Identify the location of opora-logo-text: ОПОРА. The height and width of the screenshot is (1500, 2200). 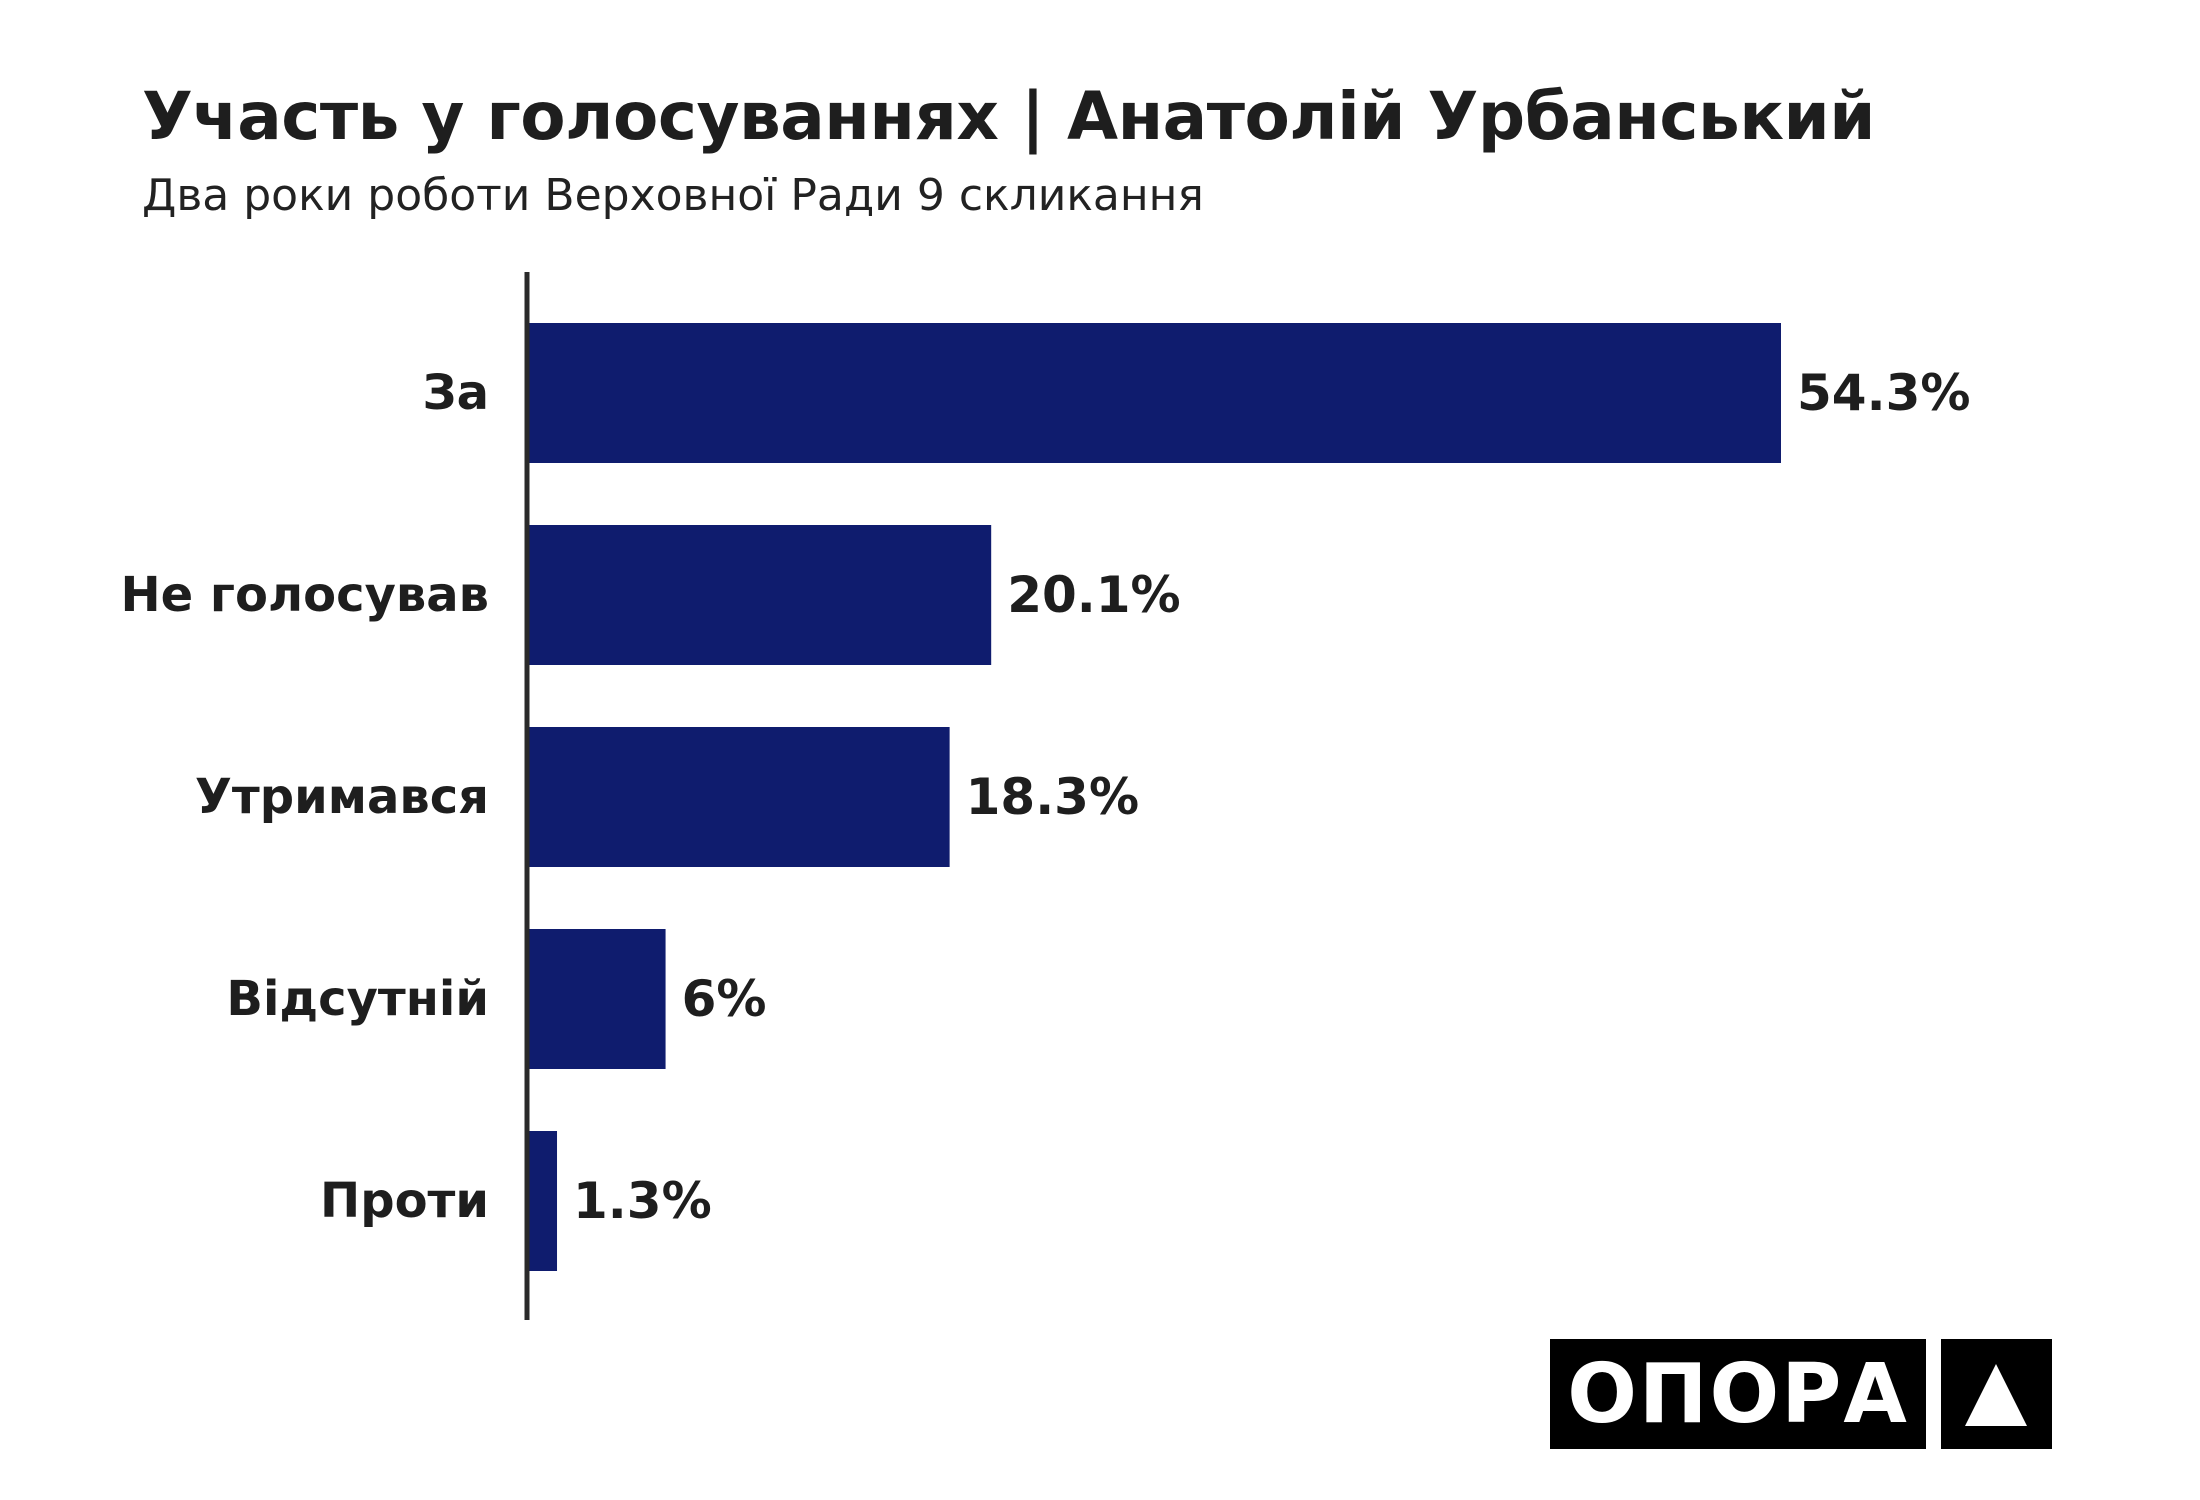
(1738, 1394).